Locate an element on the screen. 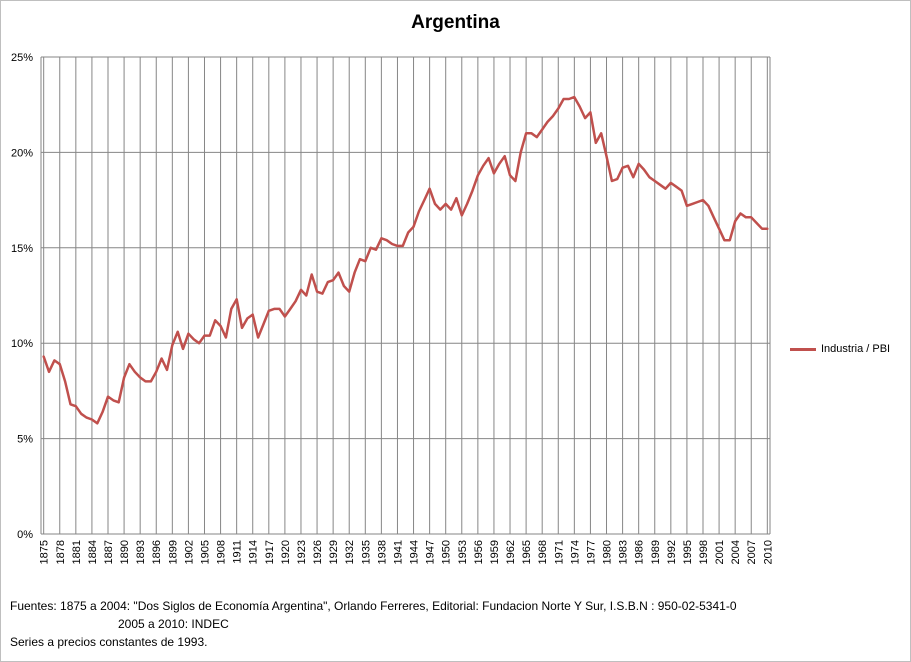 The width and height of the screenshot is (911, 662). x-tick-label: 1932 is located at coordinates (350, 552).